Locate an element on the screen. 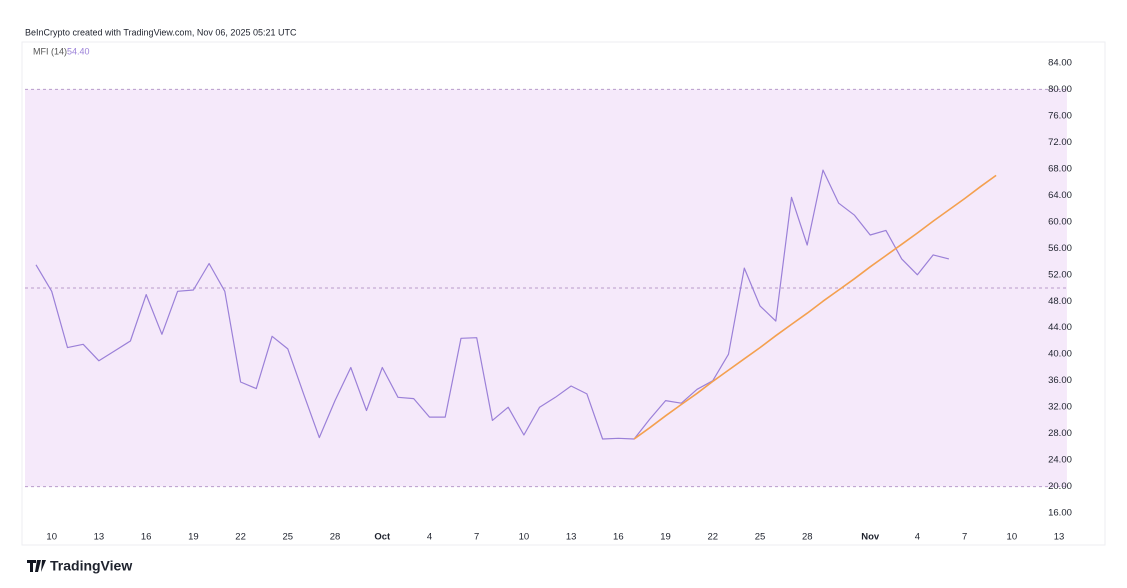 The height and width of the screenshot is (588, 1127). y-tick-label: 64.00 is located at coordinates (1060, 195).